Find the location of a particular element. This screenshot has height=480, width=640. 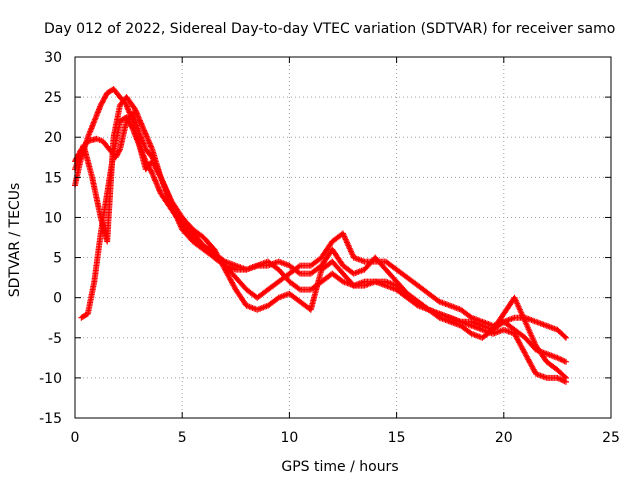

x-tick-label: 0 is located at coordinates (75, 438).